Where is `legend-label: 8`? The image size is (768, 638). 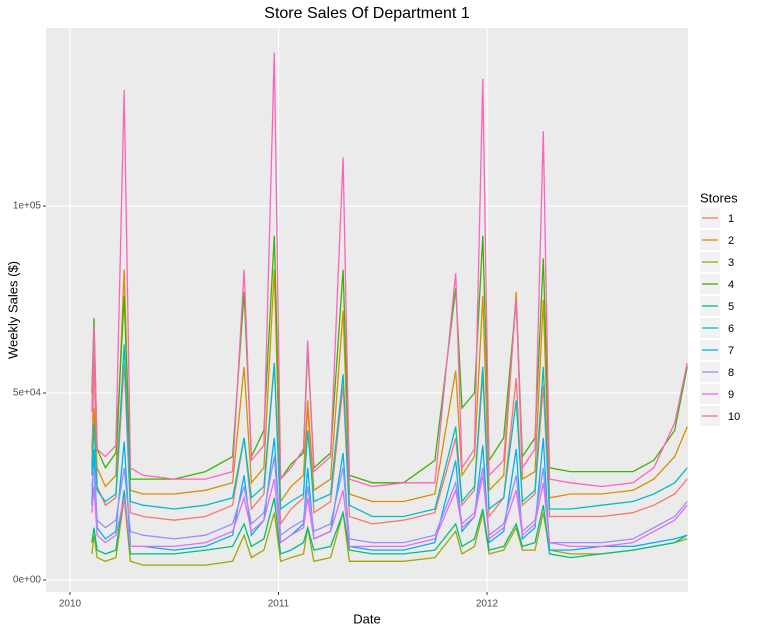
legend-label: 8 is located at coordinates (731, 373).